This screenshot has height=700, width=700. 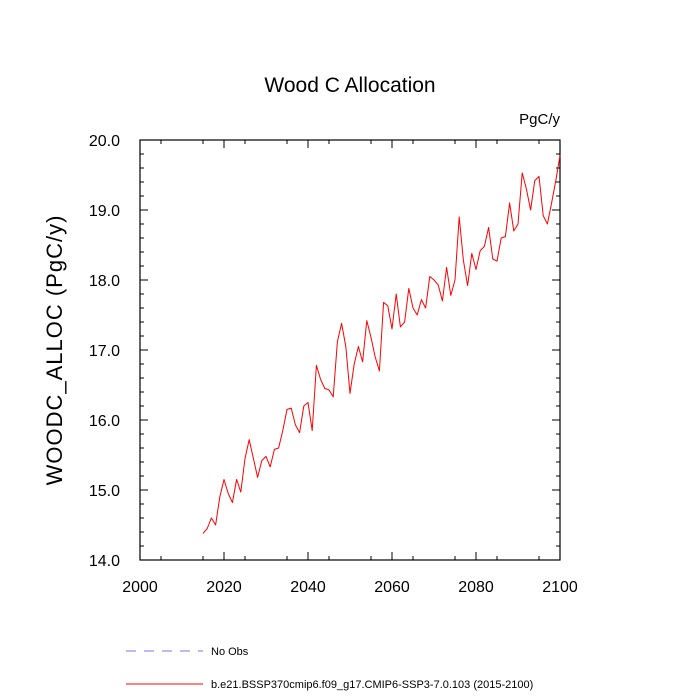 What do you see at coordinates (539, 119) in the screenshot?
I see `units-label: PgC/y` at bounding box center [539, 119].